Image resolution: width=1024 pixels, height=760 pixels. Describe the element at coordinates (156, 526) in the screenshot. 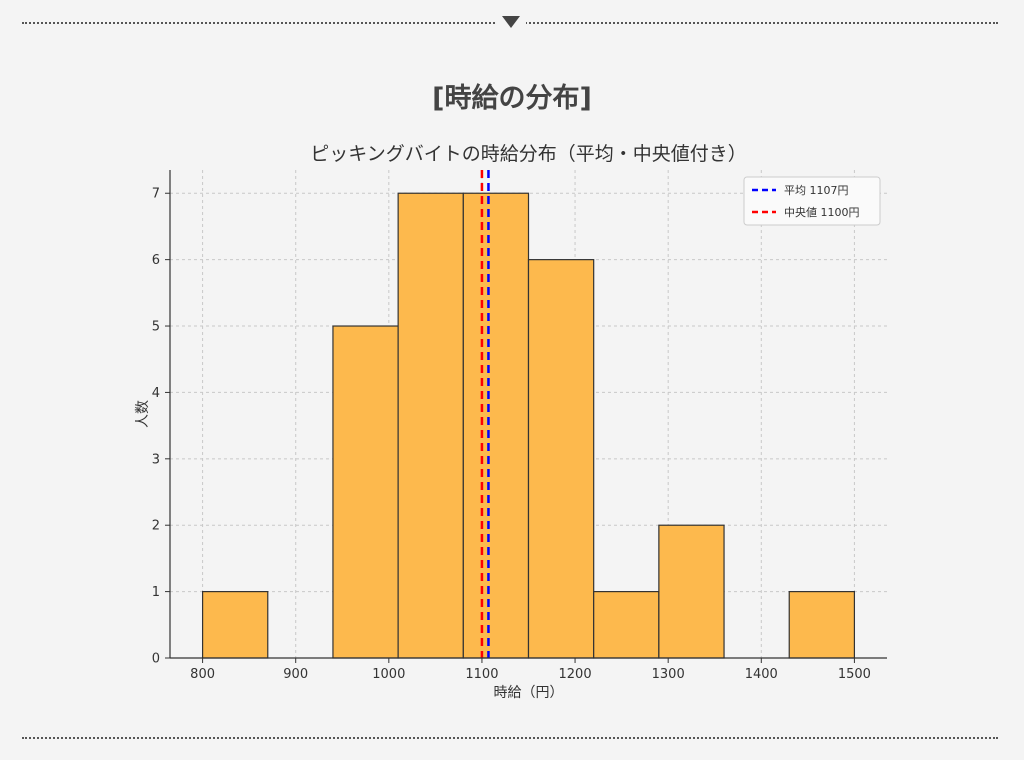

I see `y-tick-label: 2` at that location.